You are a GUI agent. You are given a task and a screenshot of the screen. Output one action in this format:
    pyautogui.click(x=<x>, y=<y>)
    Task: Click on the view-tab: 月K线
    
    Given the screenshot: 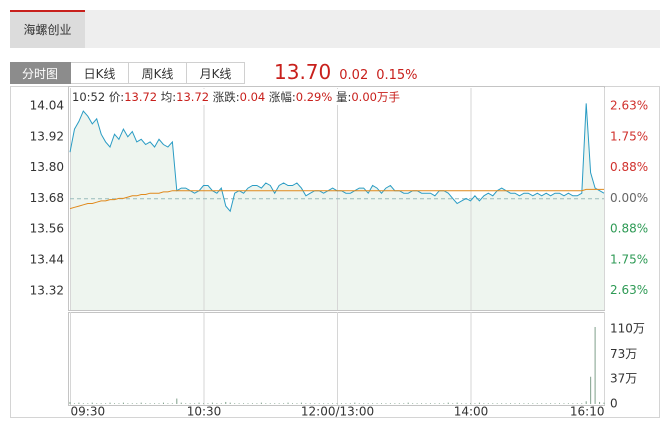 What is the action you would take?
    pyautogui.click(x=216, y=73)
    